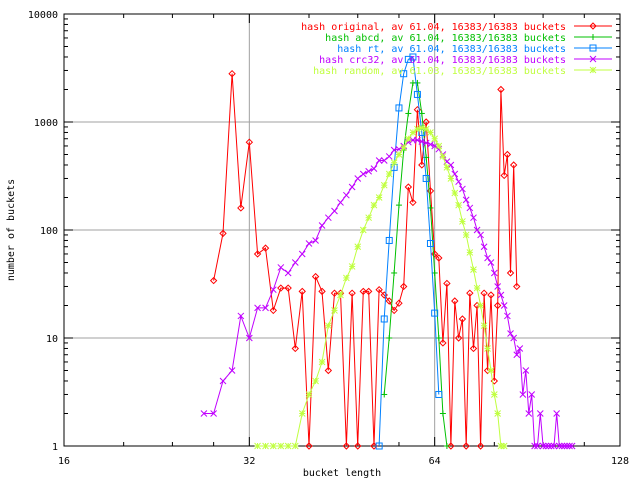 This screenshot has height=480, width=640. Describe the element at coordinates (64, 461) in the screenshot. I see `x-tick-label: 16` at that location.